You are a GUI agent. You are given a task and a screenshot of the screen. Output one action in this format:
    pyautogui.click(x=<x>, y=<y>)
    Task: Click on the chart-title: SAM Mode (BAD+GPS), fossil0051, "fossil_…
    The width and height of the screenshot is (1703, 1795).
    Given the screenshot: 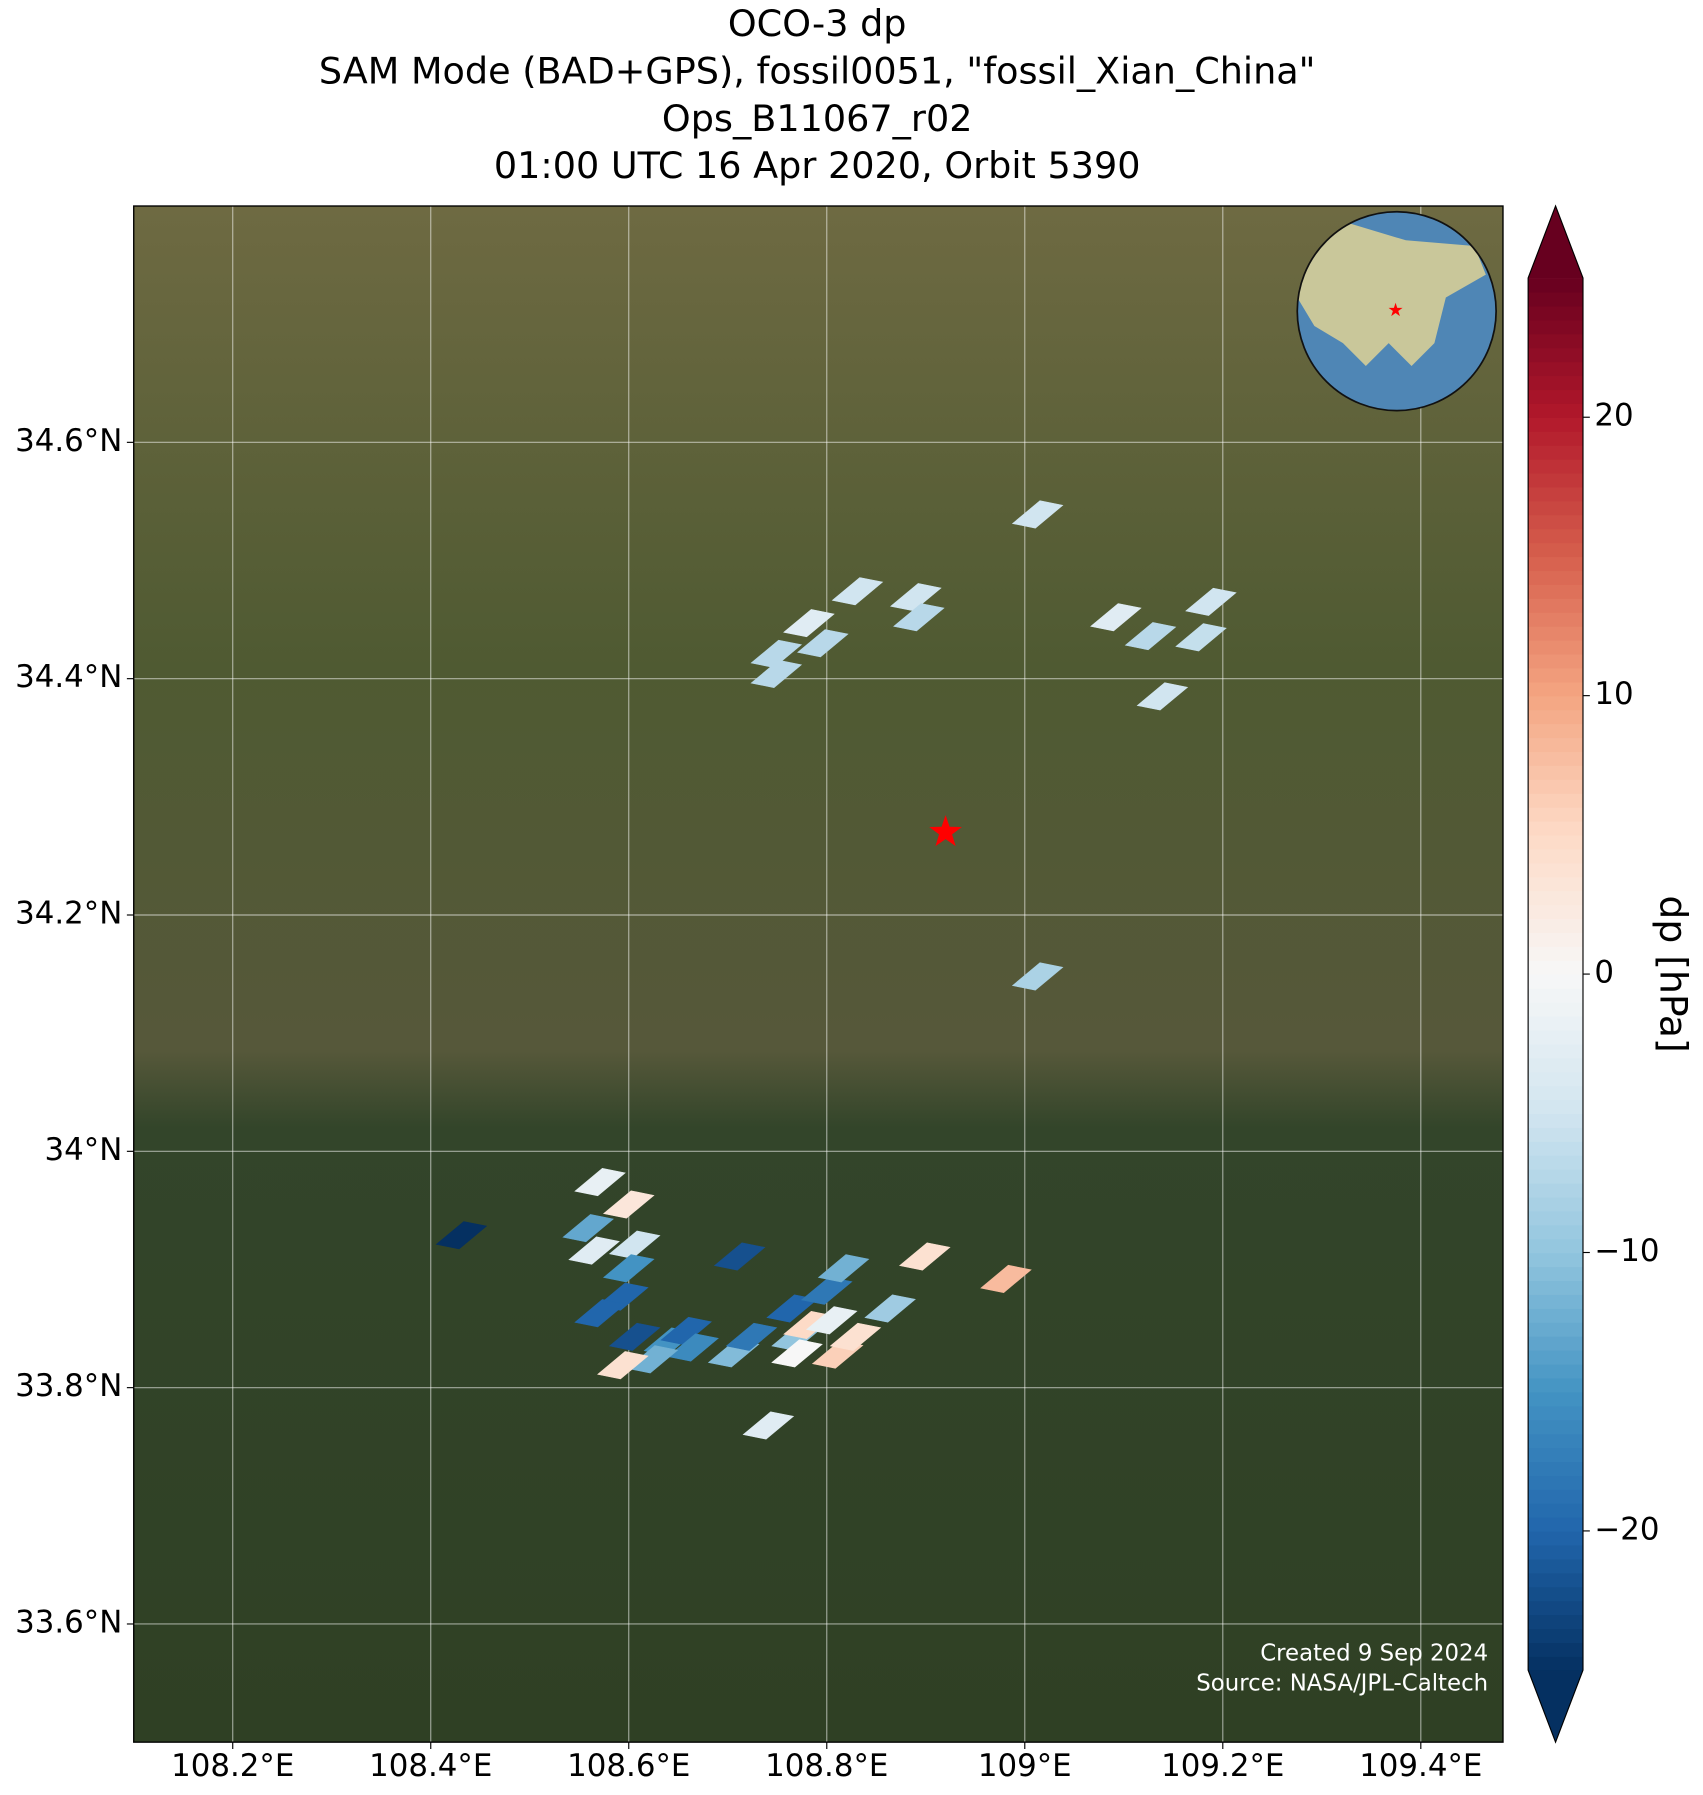 What is the action you would take?
    pyautogui.click(x=817, y=70)
    